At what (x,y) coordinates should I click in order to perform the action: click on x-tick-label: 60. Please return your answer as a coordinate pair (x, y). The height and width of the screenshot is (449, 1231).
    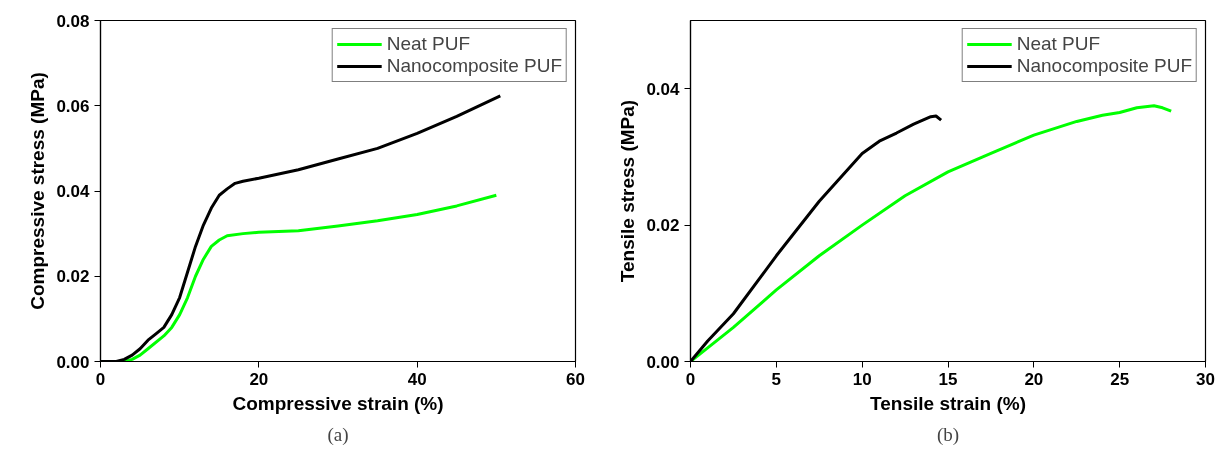
    Looking at the image, I should click on (575, 379).